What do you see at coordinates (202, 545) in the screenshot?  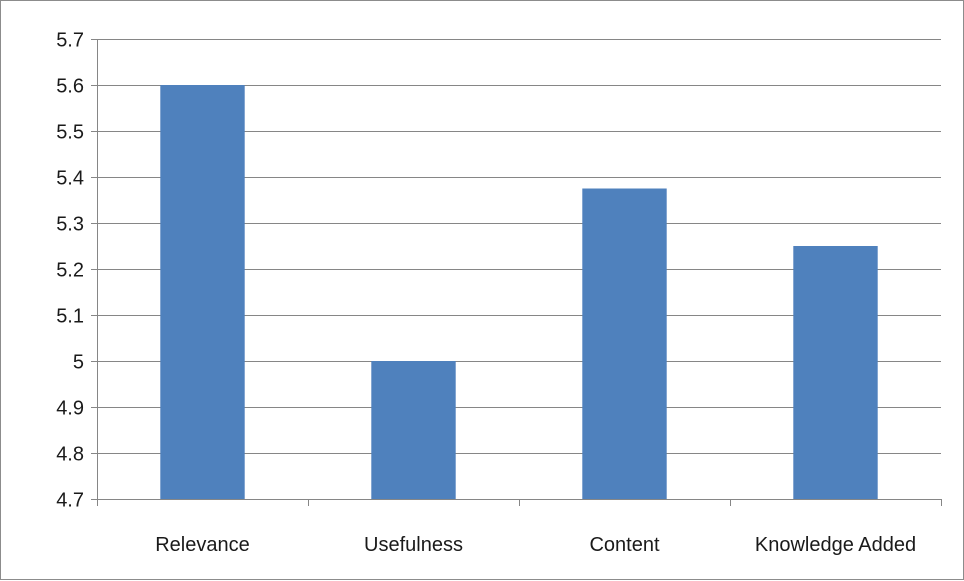 I see `x-category-label: Relevance` at bounding box center [202, 545].